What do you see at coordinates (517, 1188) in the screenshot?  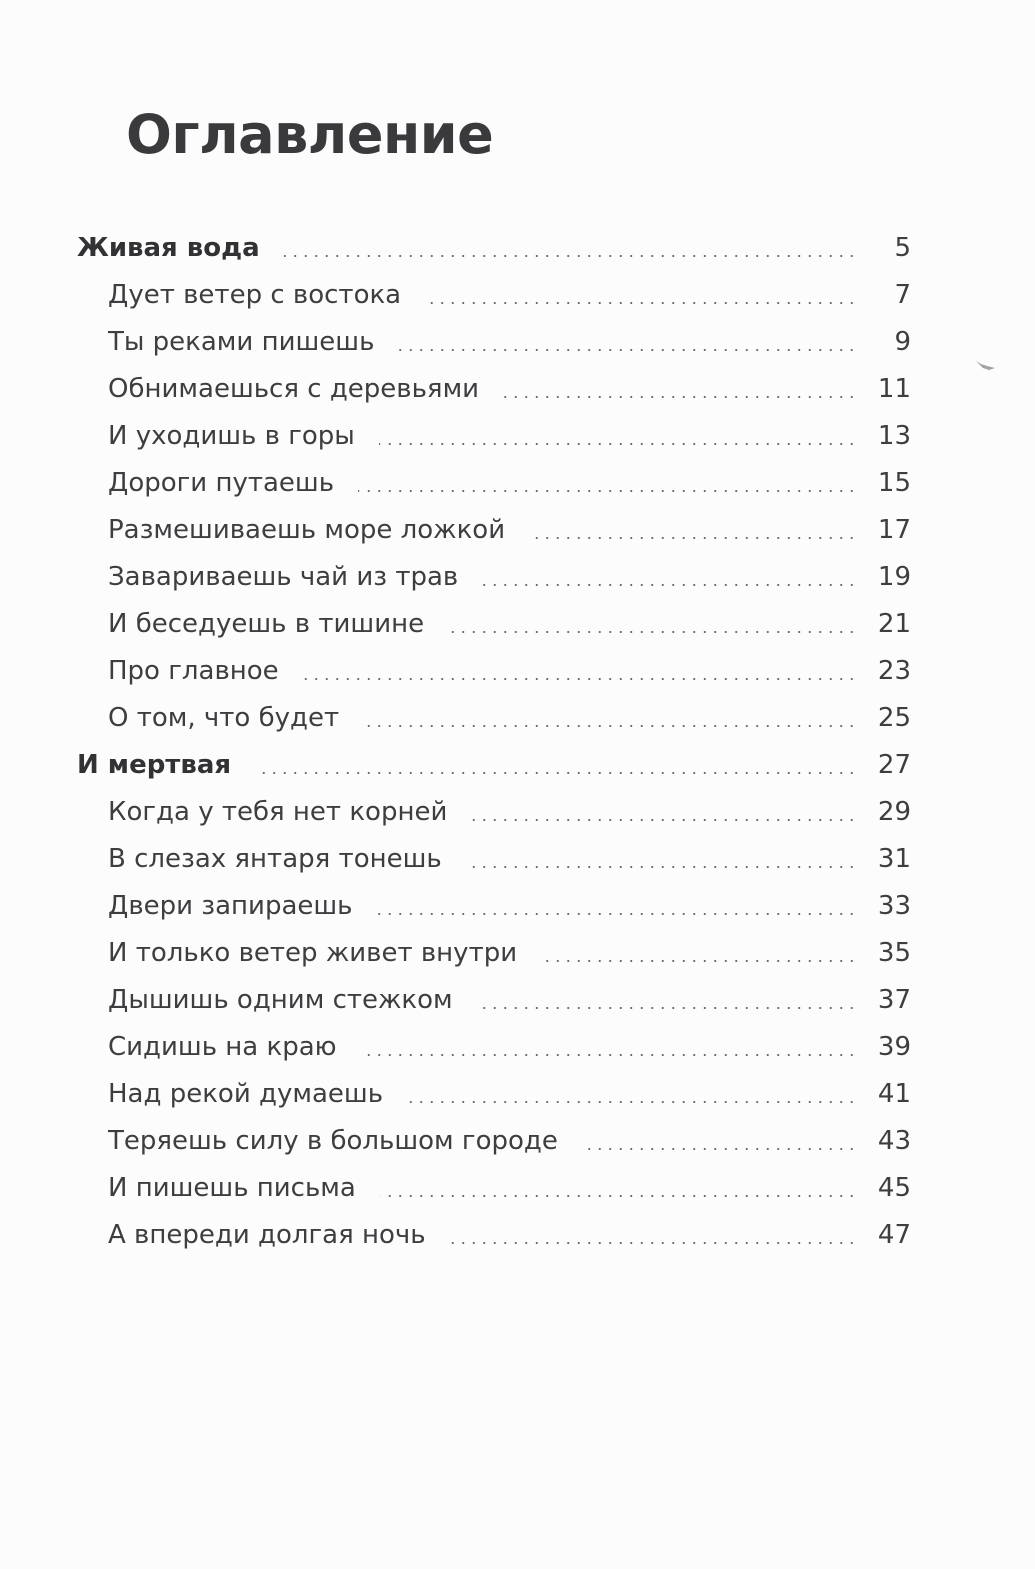 I see `toc-entry: И пишешь письма 45` at bounding box center [517, 1188].